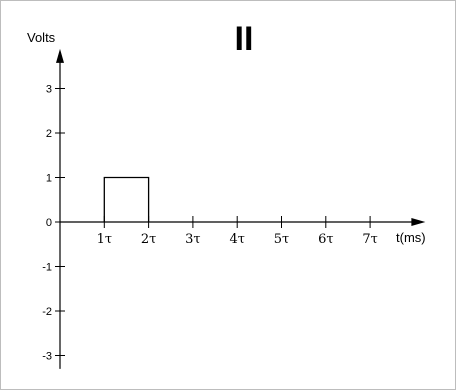 This screenshot has width=456, height=390. What do you see at coordinates (60, 55) in the screenshot?
I see `y-axis-arrow` at bounding box center [60, 55].